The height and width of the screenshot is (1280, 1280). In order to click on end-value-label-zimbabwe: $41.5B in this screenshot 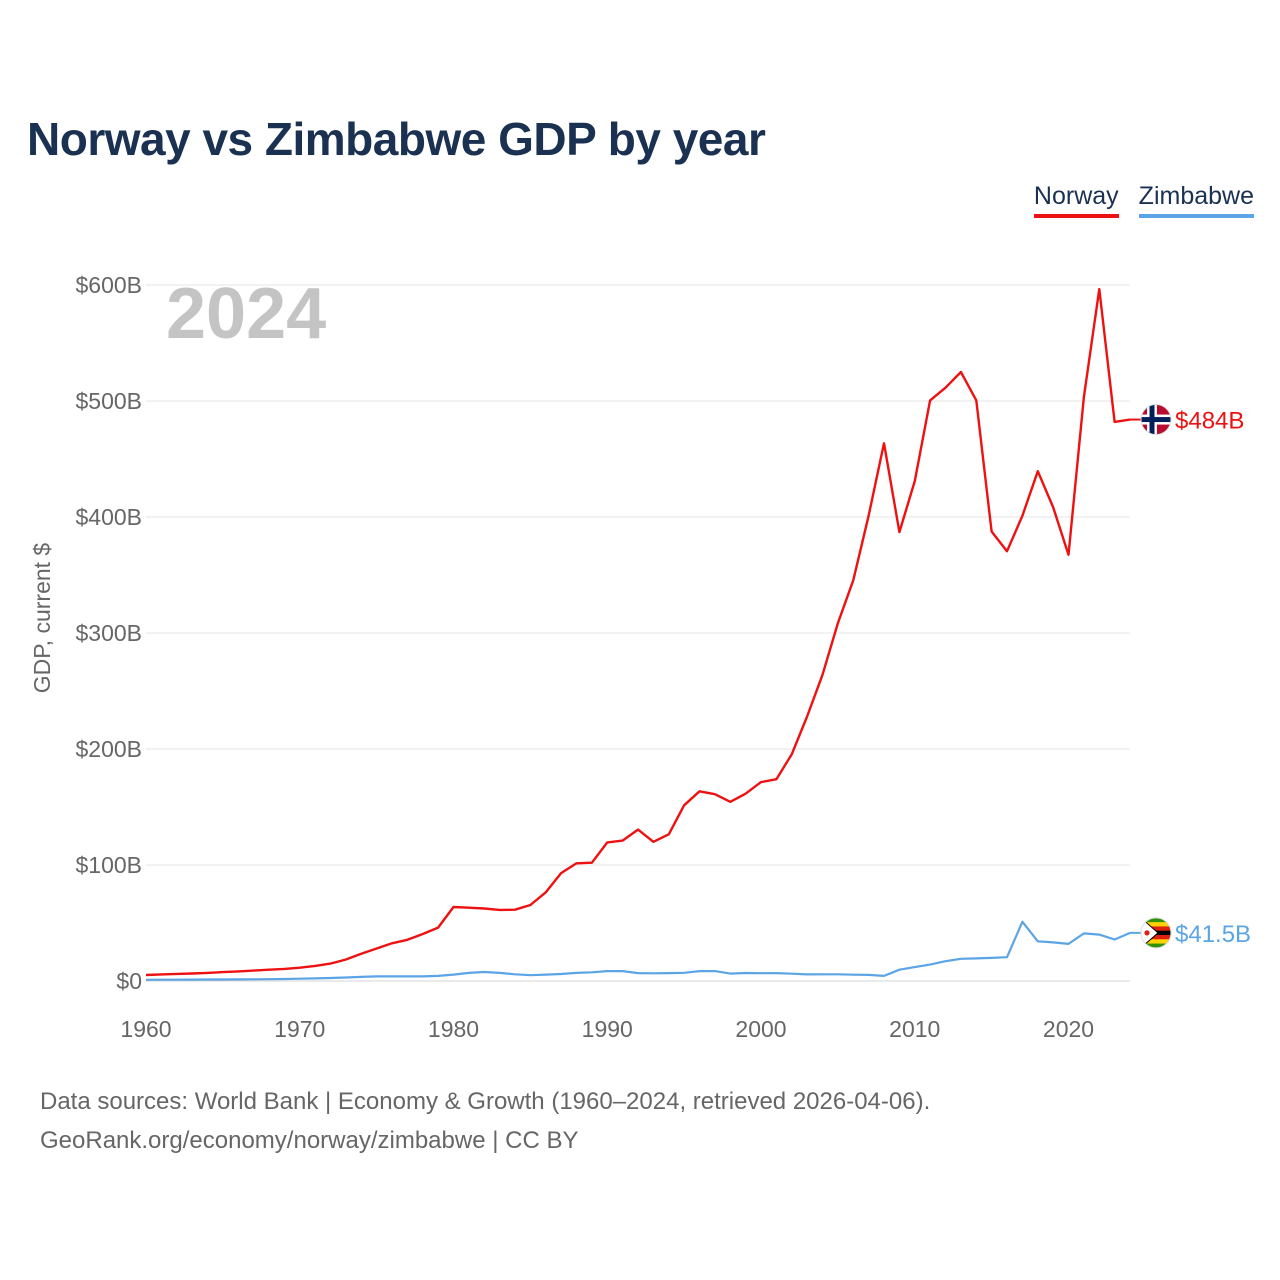, I will do `click(1213, 934)`.